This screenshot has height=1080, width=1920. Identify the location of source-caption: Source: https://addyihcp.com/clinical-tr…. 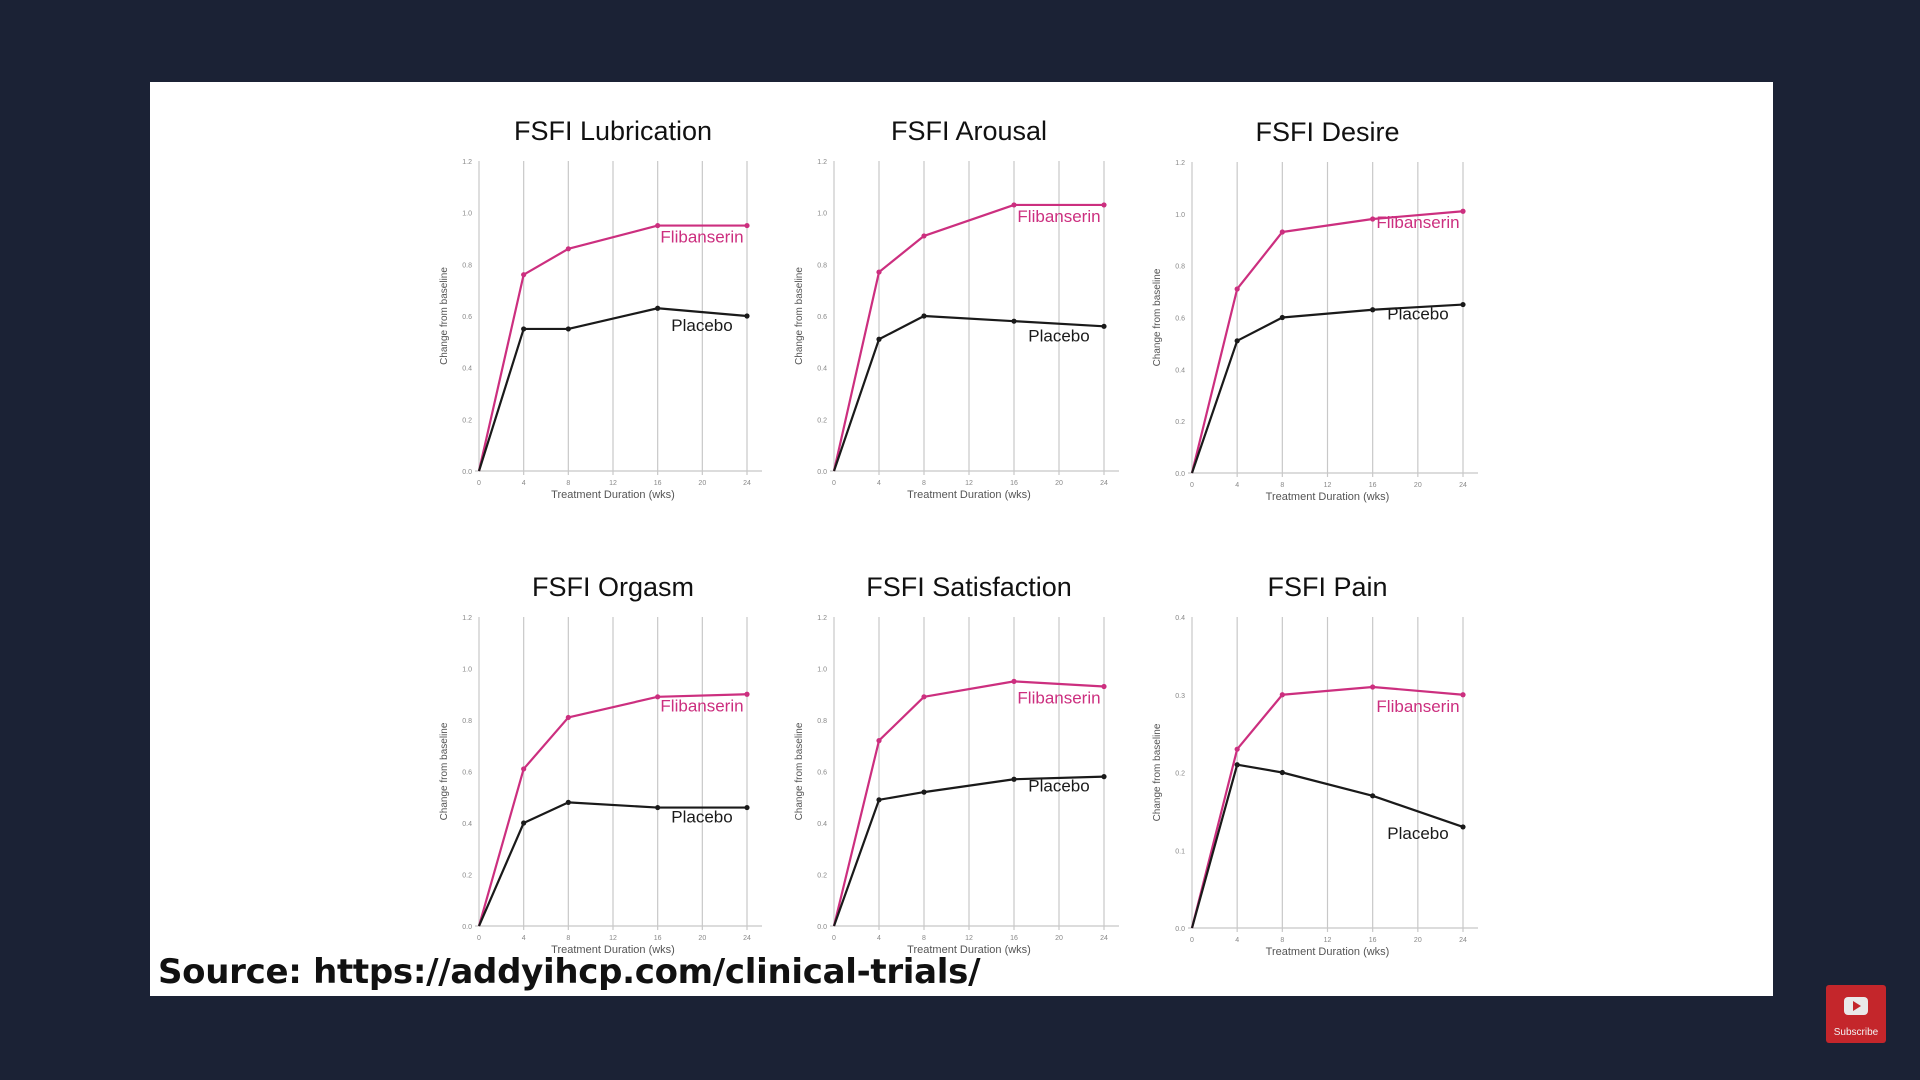
(569, 972).